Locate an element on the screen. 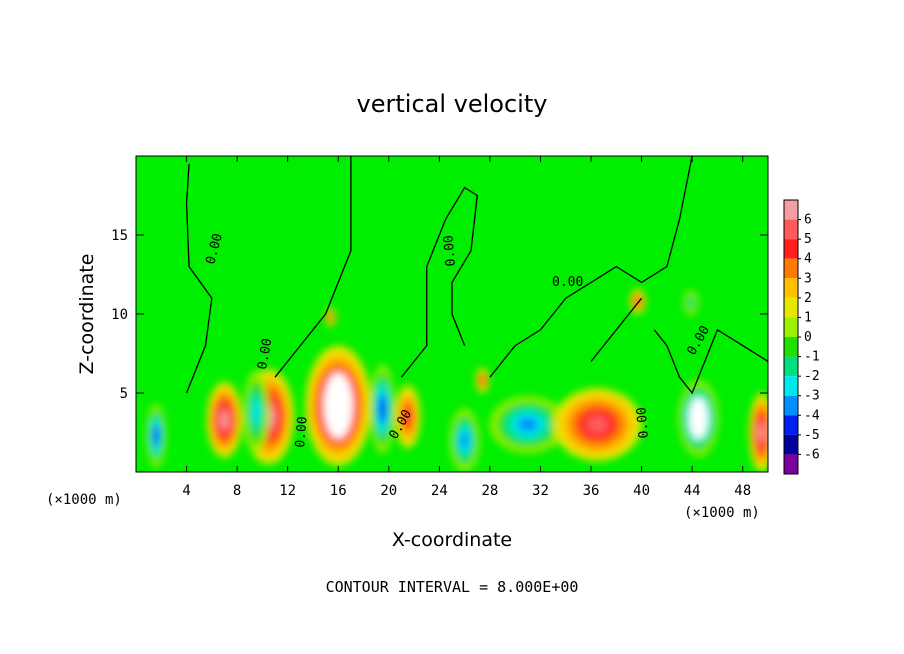 This screenshot has height=654, width=904. x-tick-label: 32 is located at coordinates (540, 491).